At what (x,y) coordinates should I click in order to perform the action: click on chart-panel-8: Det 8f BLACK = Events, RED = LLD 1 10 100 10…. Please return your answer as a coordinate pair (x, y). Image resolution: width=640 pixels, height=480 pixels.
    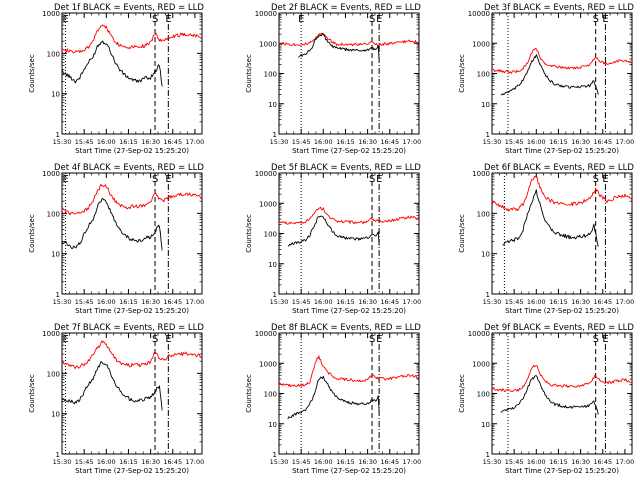
    Looking at the image, I should click on (333, 399).